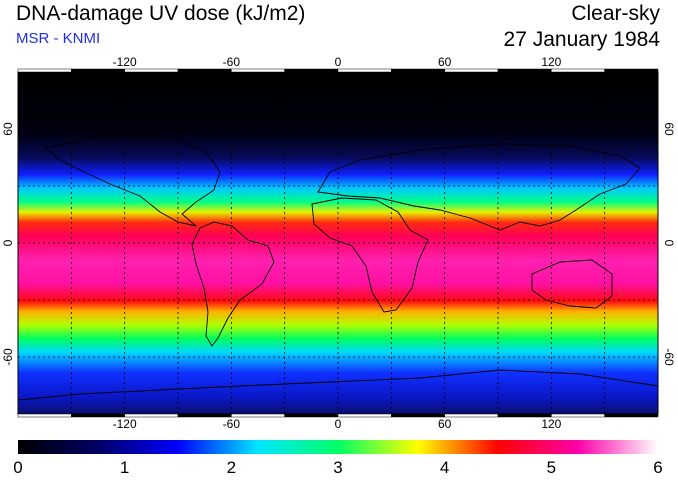 Image resolution: width=678 pixels, height=480 pixels. Describe the element at coordinates (125, 62) in the screenshot. I see `lon-tick-label-top: -120` at that location.